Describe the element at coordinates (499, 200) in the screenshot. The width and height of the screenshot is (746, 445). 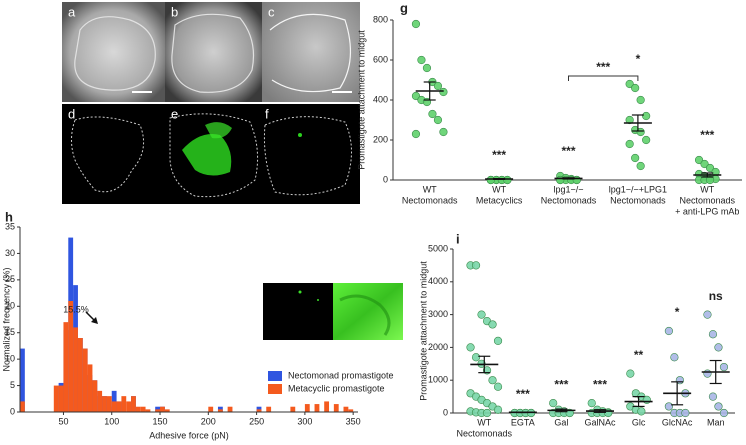
I see `x-tick-label: Metacyclics` at that location.